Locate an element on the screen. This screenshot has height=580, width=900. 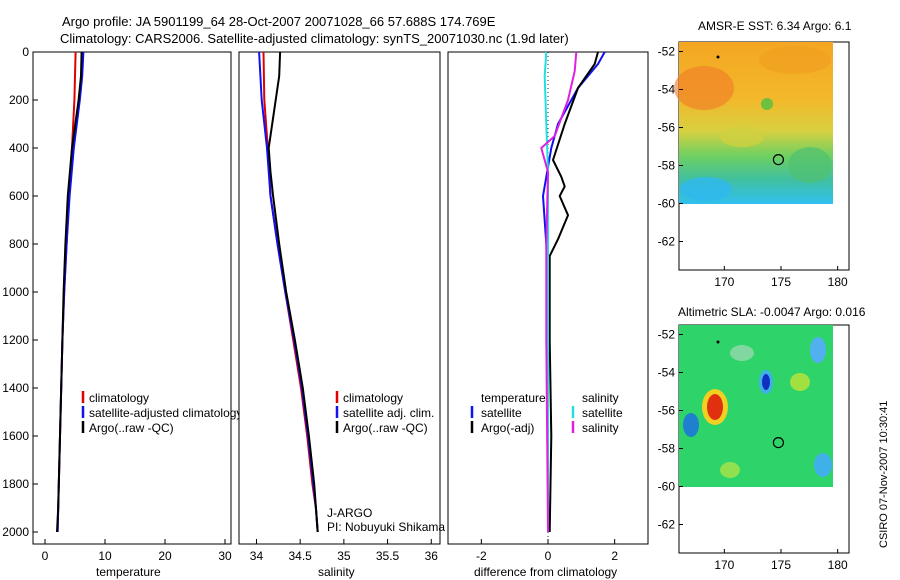
legend-climatology: climatology is located at coordinates (119, 398).